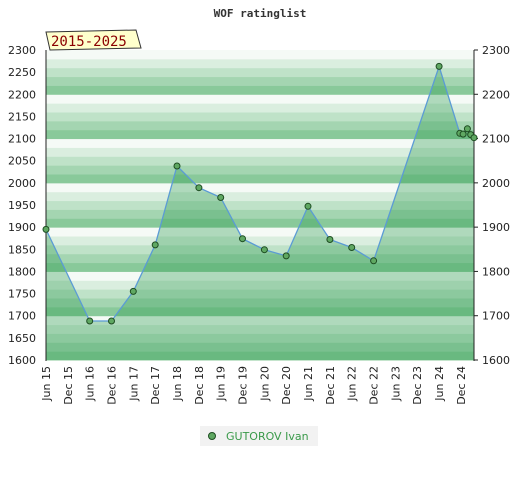  I want to click on y-tick-label: 1850, so click(22, 249).